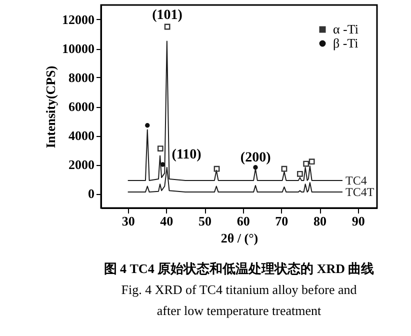 The height and width of the screenshot is (336, 411). Describe the element at coordinates (167, 16) in the screenshot. I see `annotation: (101)` at that location.